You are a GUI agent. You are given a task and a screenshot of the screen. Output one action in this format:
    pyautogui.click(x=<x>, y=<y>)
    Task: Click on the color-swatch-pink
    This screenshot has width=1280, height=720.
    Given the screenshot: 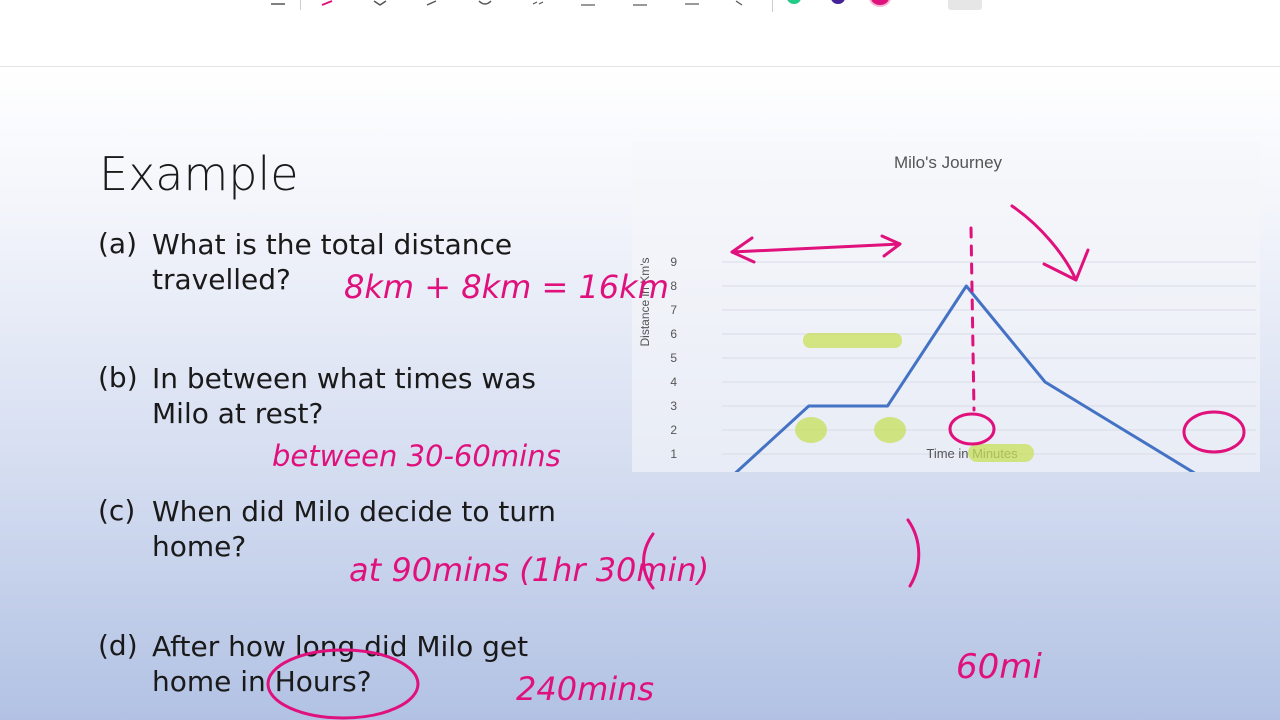 What is the action you would take?
    pyautogui.click(x=880, y=2)
    